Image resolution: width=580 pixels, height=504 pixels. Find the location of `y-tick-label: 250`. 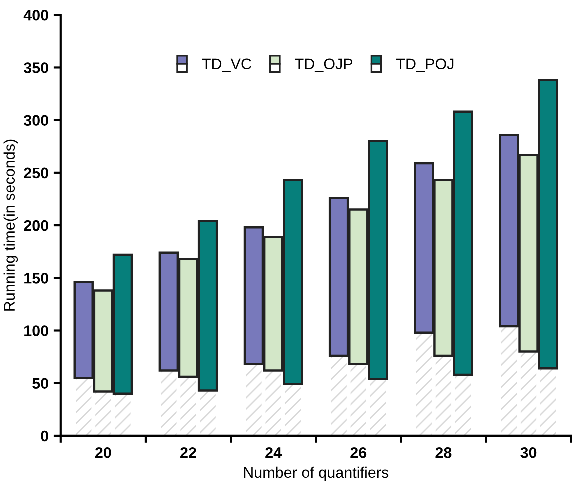

y-tick-label: 250 is located at coordinates (36, 173).